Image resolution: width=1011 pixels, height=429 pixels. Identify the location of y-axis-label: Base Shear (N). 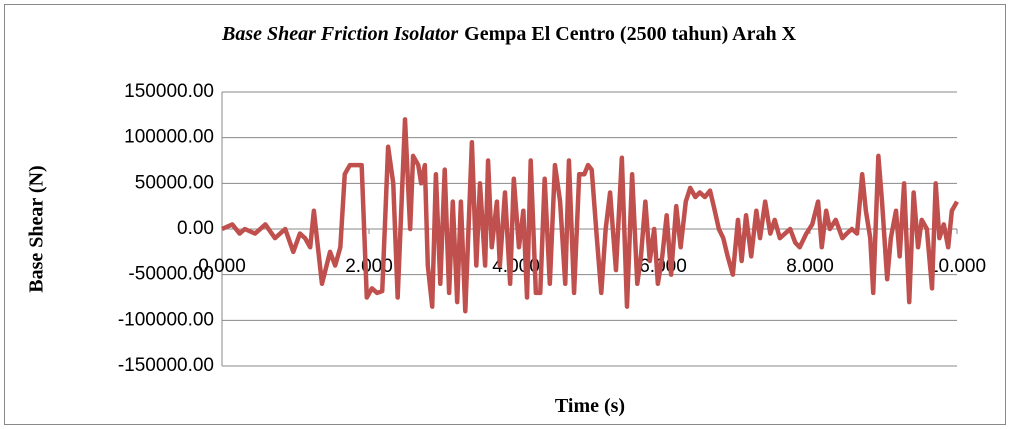
(37, 228).